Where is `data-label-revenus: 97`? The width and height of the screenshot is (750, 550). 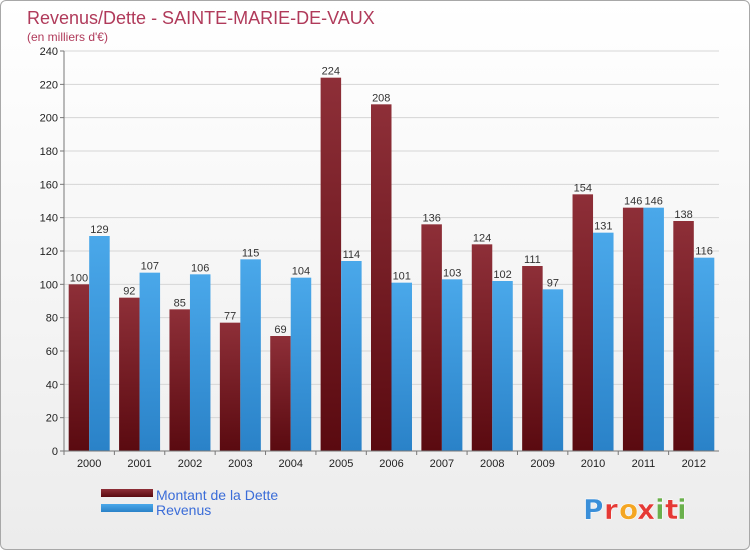
data-label-revenus: 97 is located at coordinates (553, 283).